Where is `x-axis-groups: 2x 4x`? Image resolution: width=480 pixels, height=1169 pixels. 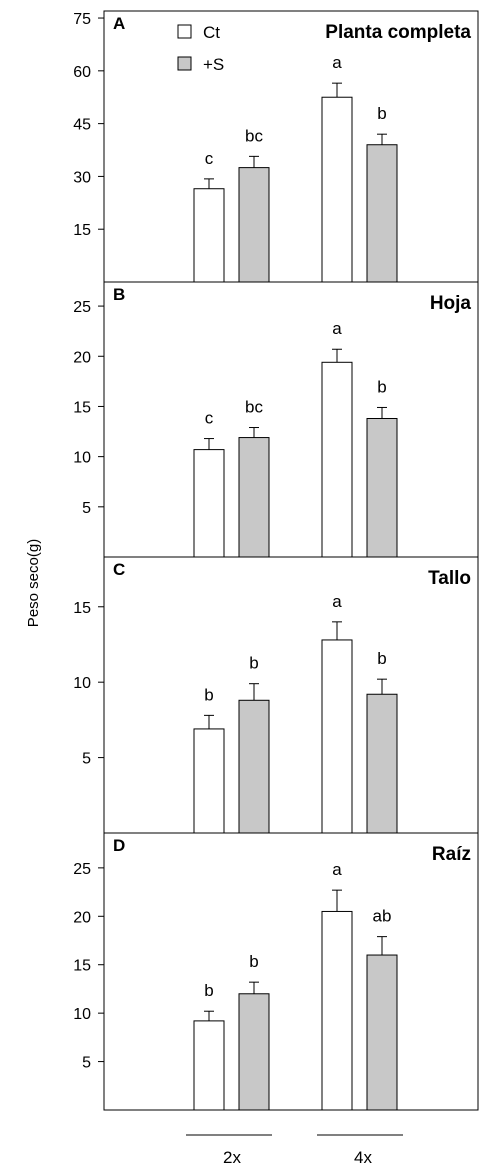
x-axis-groups: 2x 4x is located at coordinates (294, 1150).